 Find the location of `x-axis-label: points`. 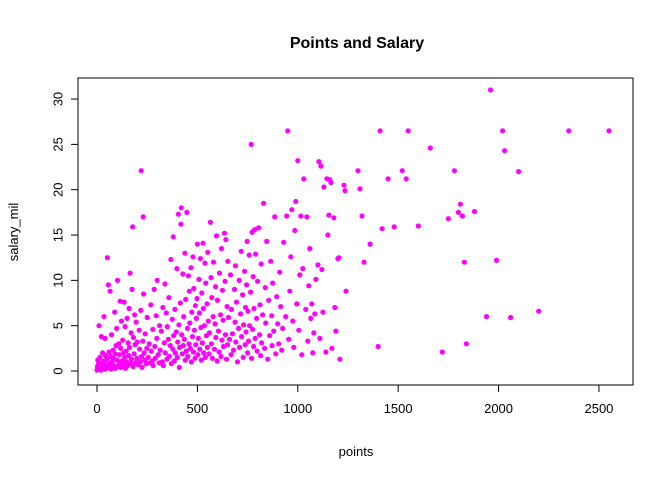

x-axis-label: points is located at coordinates (356, 451).